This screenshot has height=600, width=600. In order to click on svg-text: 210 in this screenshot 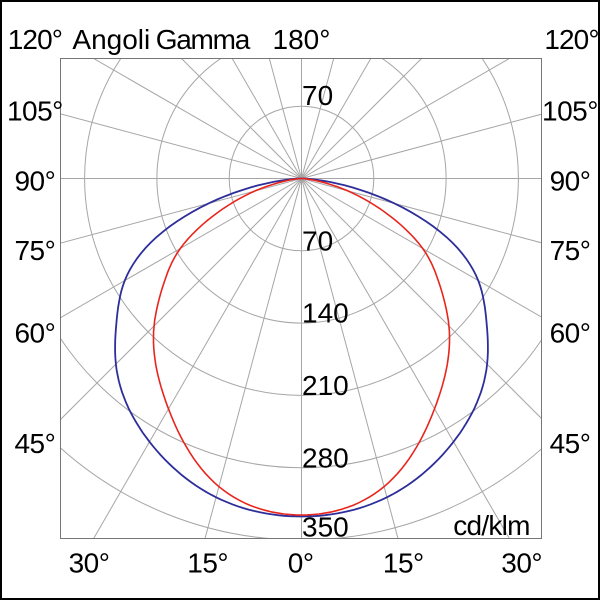, I will do `click(325, 385)`.